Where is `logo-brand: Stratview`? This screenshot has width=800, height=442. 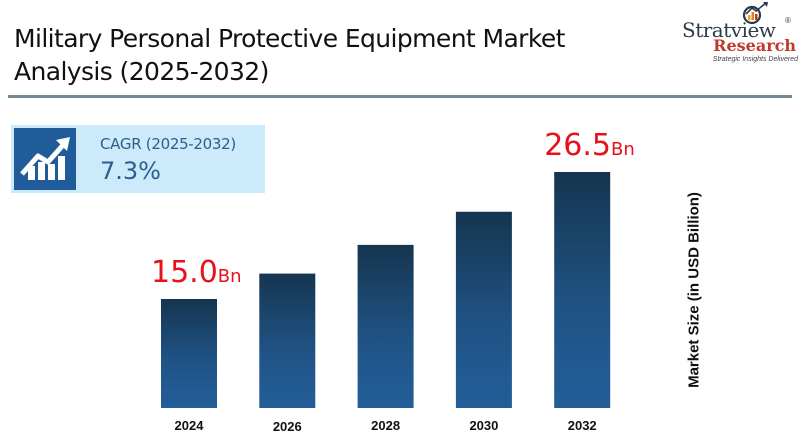
logo-brand: Stratview is located at coordinates (729, 30).